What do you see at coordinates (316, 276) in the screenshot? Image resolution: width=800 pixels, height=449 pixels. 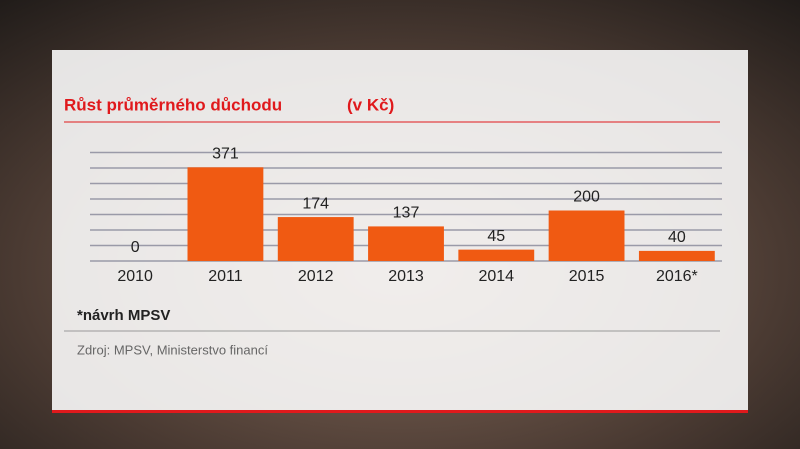 I see `x-tick-label: 2012` at bounding box center [316, 276].